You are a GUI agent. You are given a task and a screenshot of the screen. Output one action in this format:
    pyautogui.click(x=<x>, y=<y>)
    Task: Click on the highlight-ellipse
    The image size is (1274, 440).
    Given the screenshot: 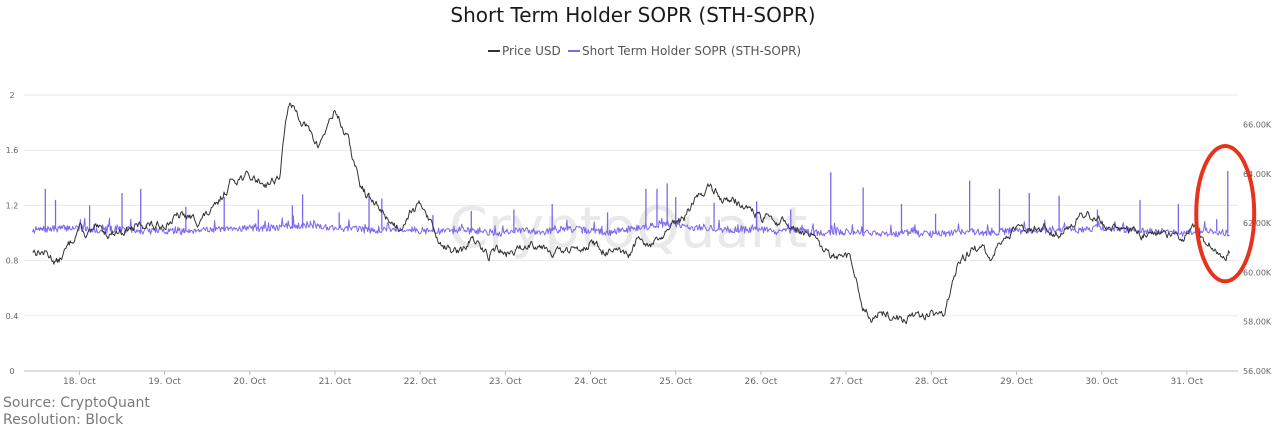 What is the action you would take?
    pyautogui.click(x=1225, y=214)
    